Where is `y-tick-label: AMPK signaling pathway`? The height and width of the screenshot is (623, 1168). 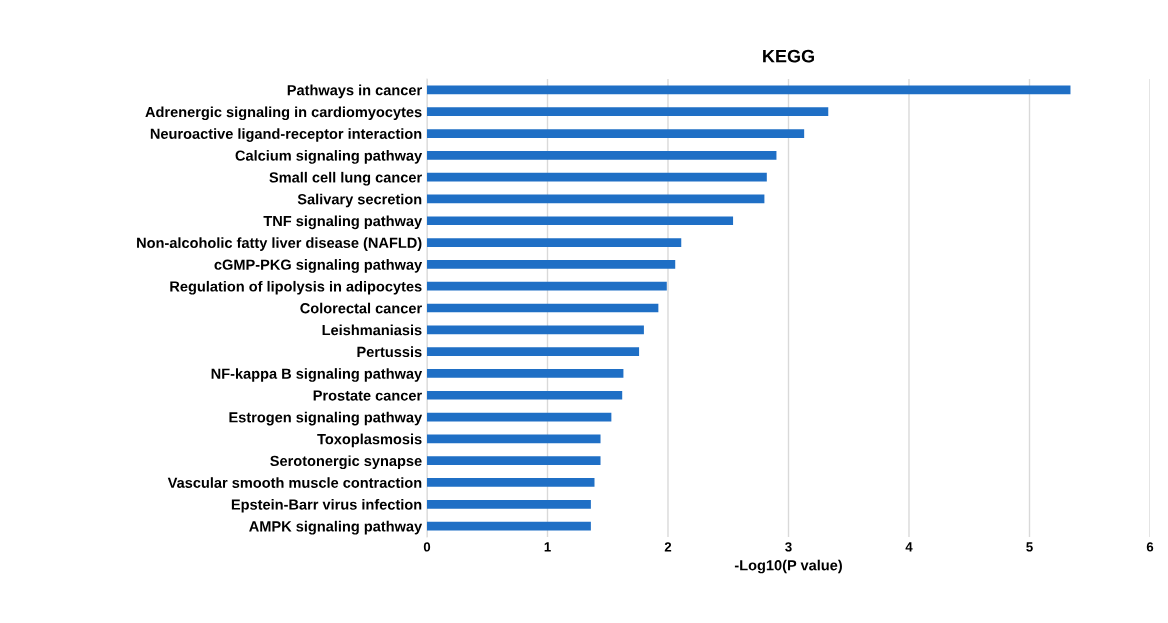 y-tick-label: AMPK signaling pathway is located at coordinates (336, 527).